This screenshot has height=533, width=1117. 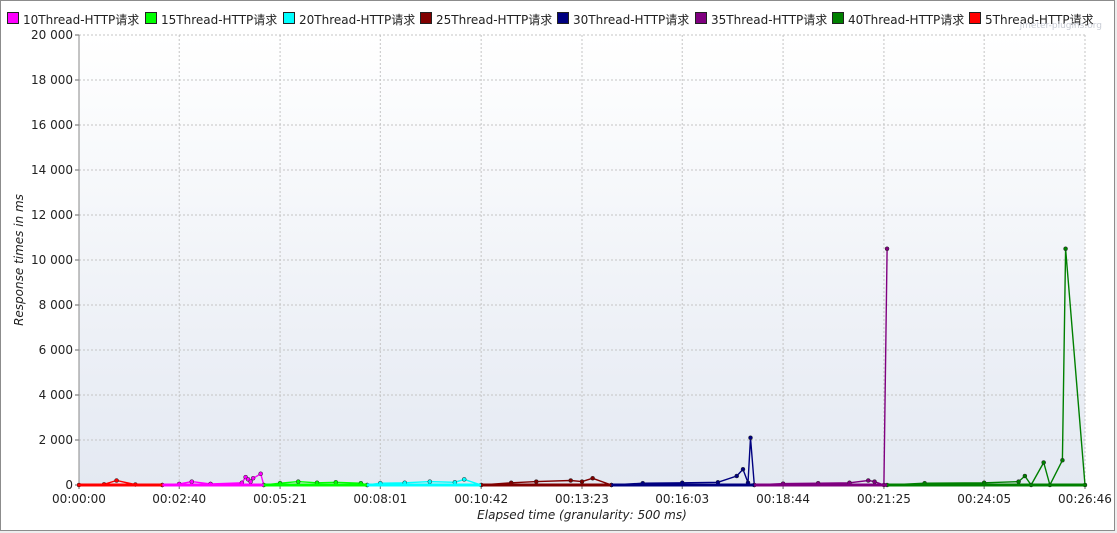 What do you see at coordinates (1039, 20) in the screenshot?
I see `legend-label: 5Thread-HTTP请求` at bounding box center [1039, 20].